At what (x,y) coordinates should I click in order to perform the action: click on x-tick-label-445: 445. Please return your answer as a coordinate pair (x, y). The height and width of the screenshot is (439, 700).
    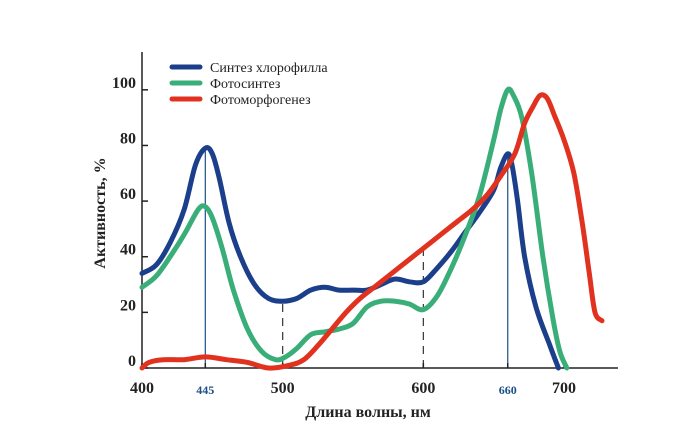
    Looking at the image, I should click on (205, 390).